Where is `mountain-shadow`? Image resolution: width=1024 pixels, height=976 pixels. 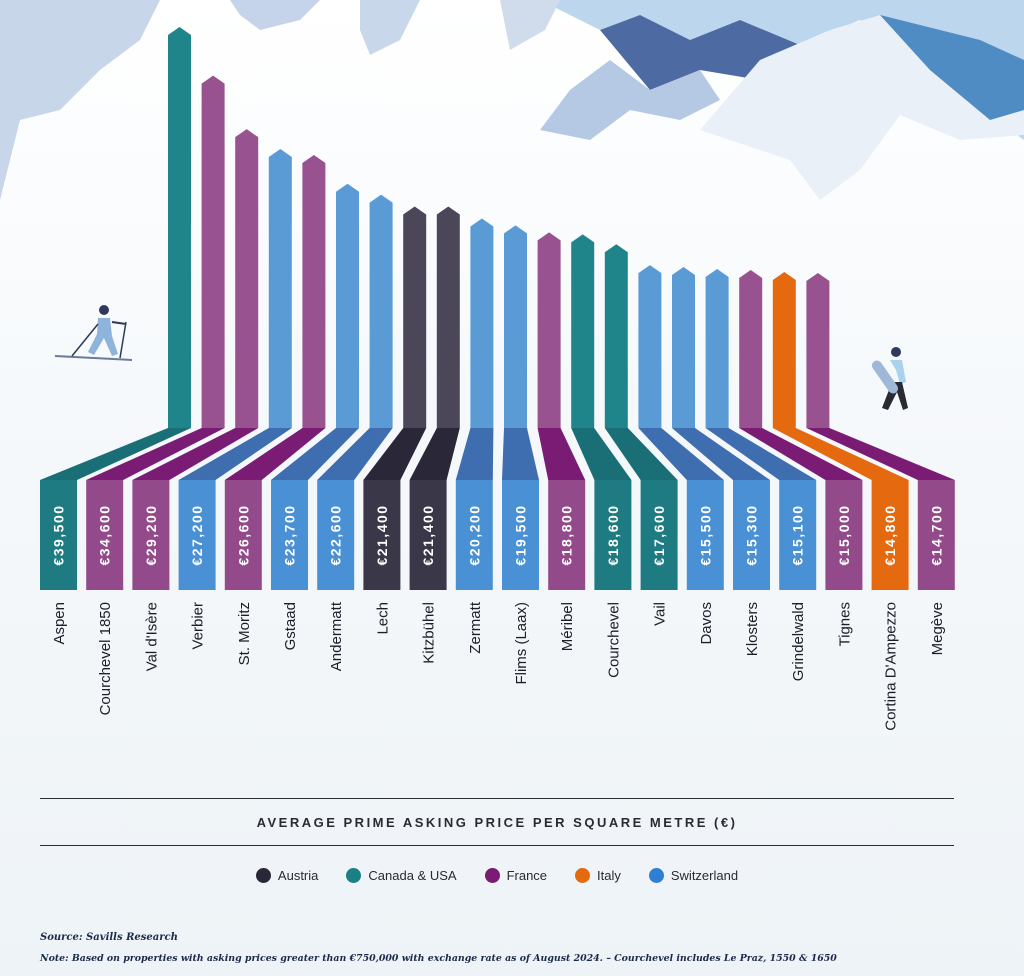
mountain-shadow is located at coordinates (630, 100).